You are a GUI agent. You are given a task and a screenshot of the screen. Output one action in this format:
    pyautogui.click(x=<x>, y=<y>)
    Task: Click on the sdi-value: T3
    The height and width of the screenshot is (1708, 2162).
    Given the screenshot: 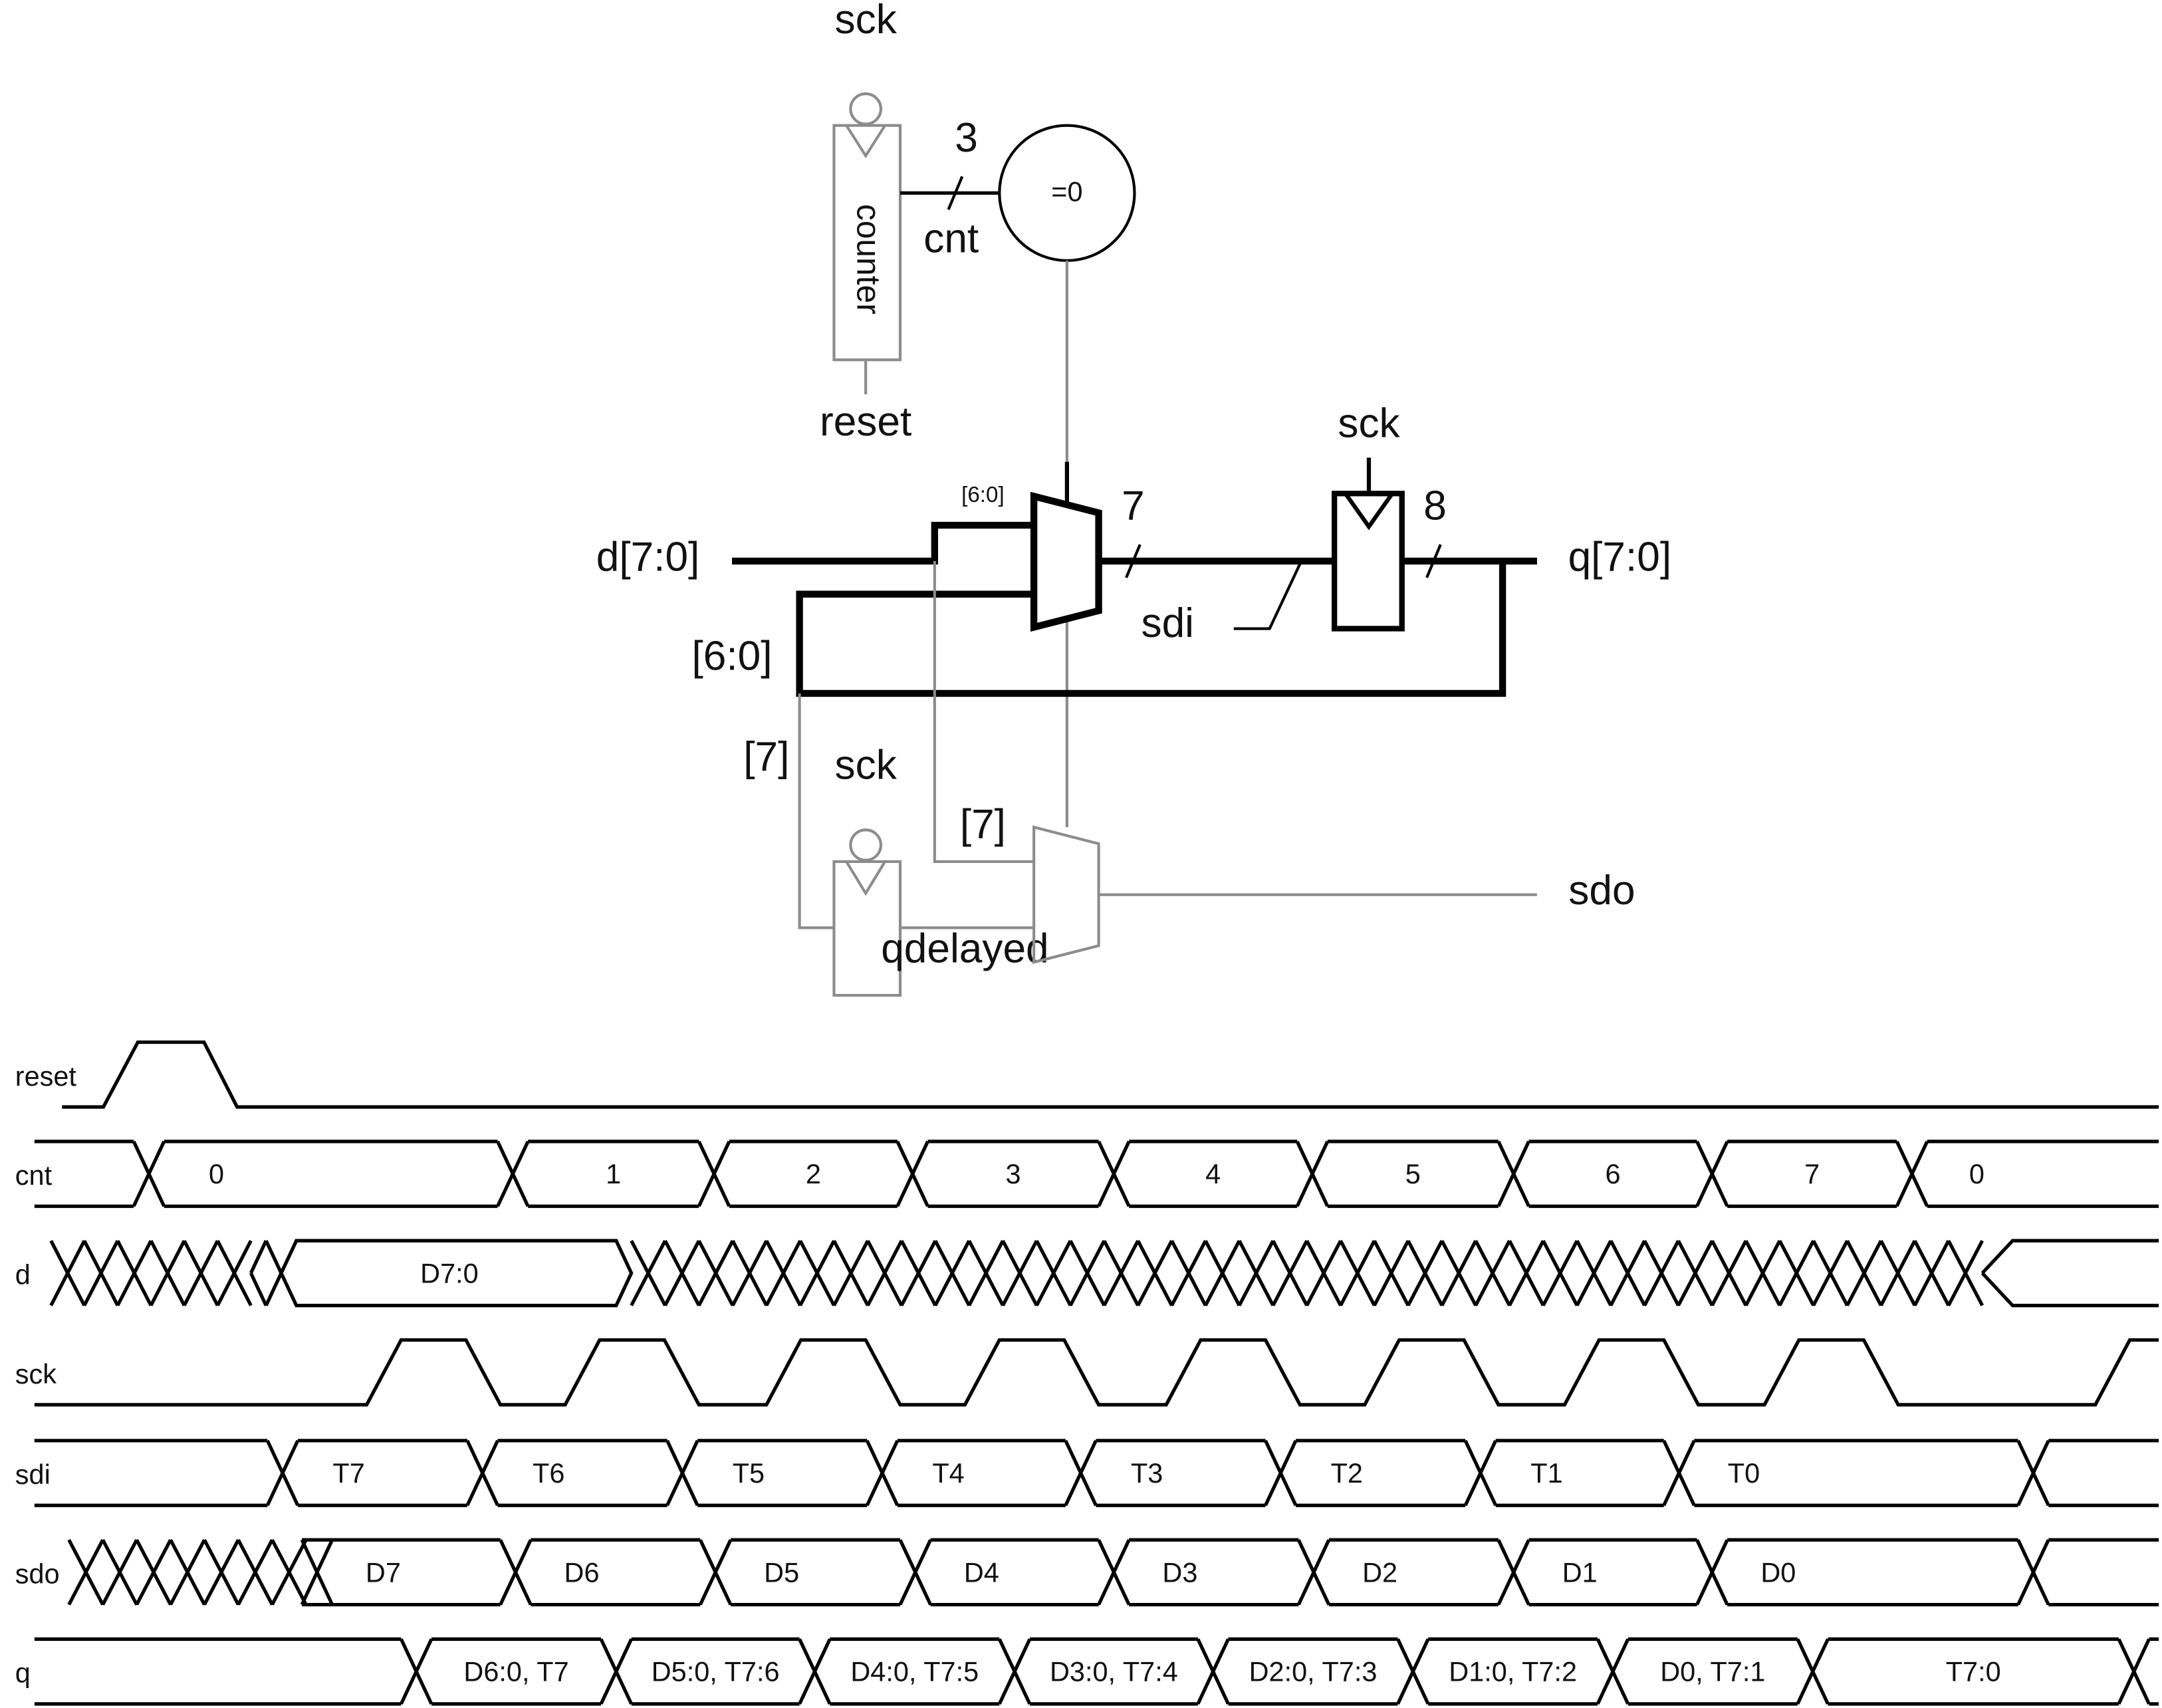 What is the action you would take?
    pyautogui.click(x=1147, y=1473)
    